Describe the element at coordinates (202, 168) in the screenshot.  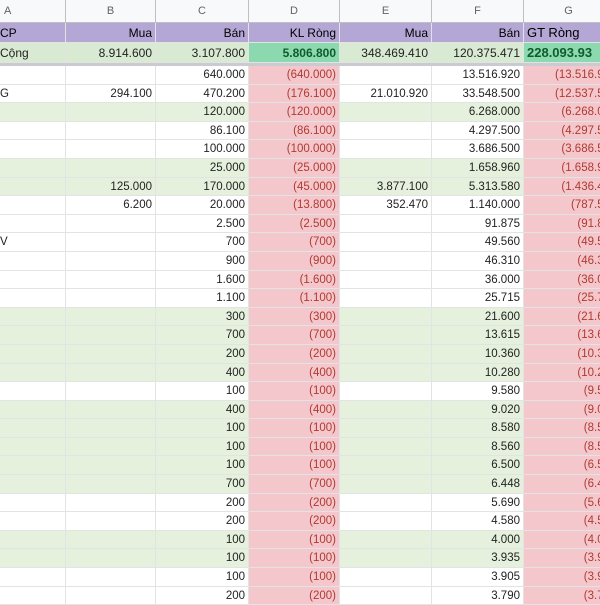
I see `cell-c: 25.000` at that location.